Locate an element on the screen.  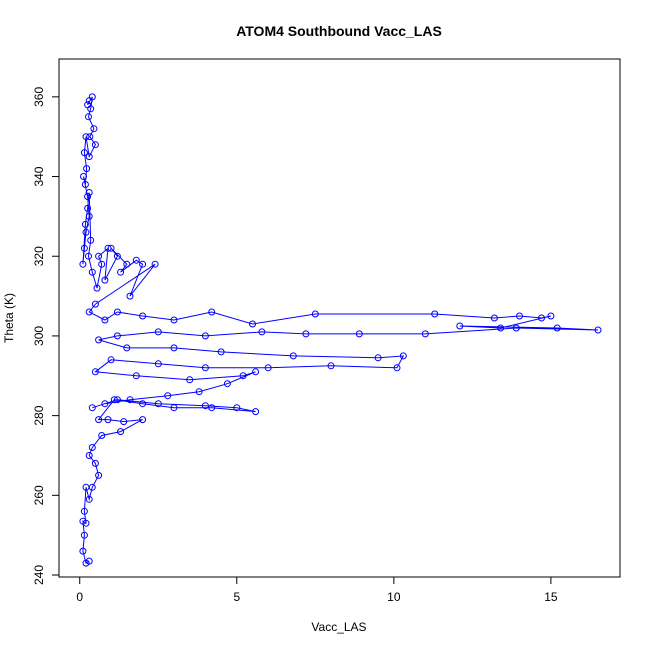
x-axis-title: Vacc_LAS is located at coordinates (338, 627).